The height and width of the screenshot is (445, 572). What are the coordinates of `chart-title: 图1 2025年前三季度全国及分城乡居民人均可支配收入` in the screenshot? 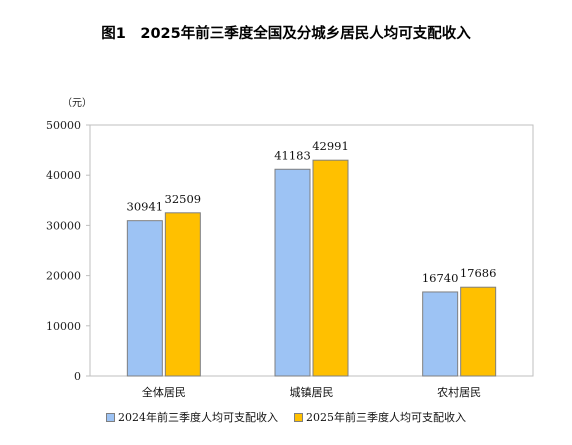 It's located at (286, 34).